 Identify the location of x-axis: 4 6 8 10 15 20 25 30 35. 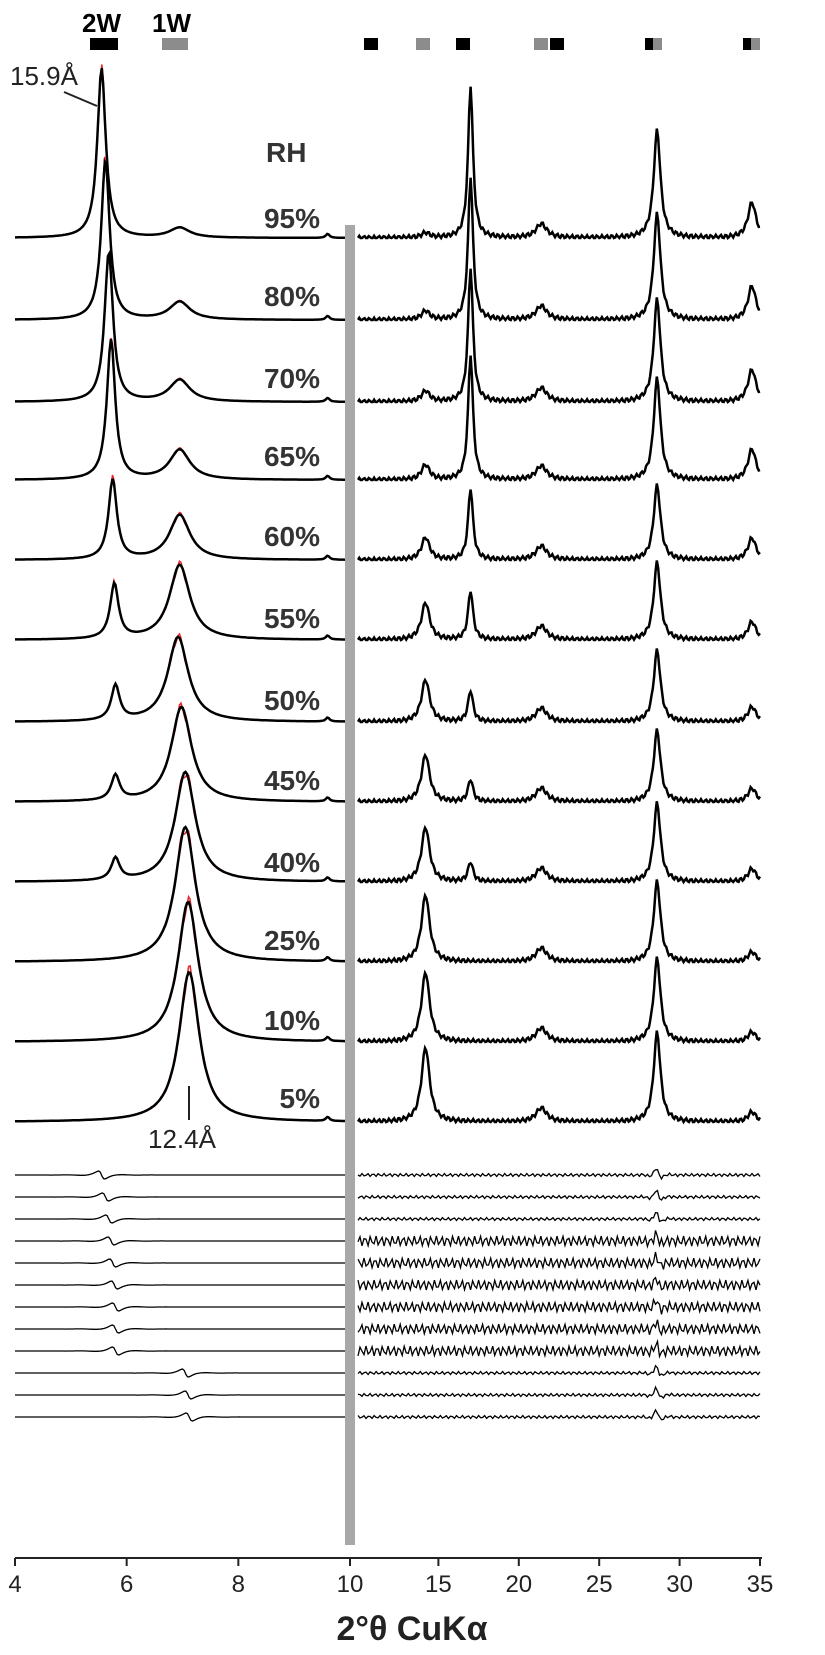
(391, 1577).